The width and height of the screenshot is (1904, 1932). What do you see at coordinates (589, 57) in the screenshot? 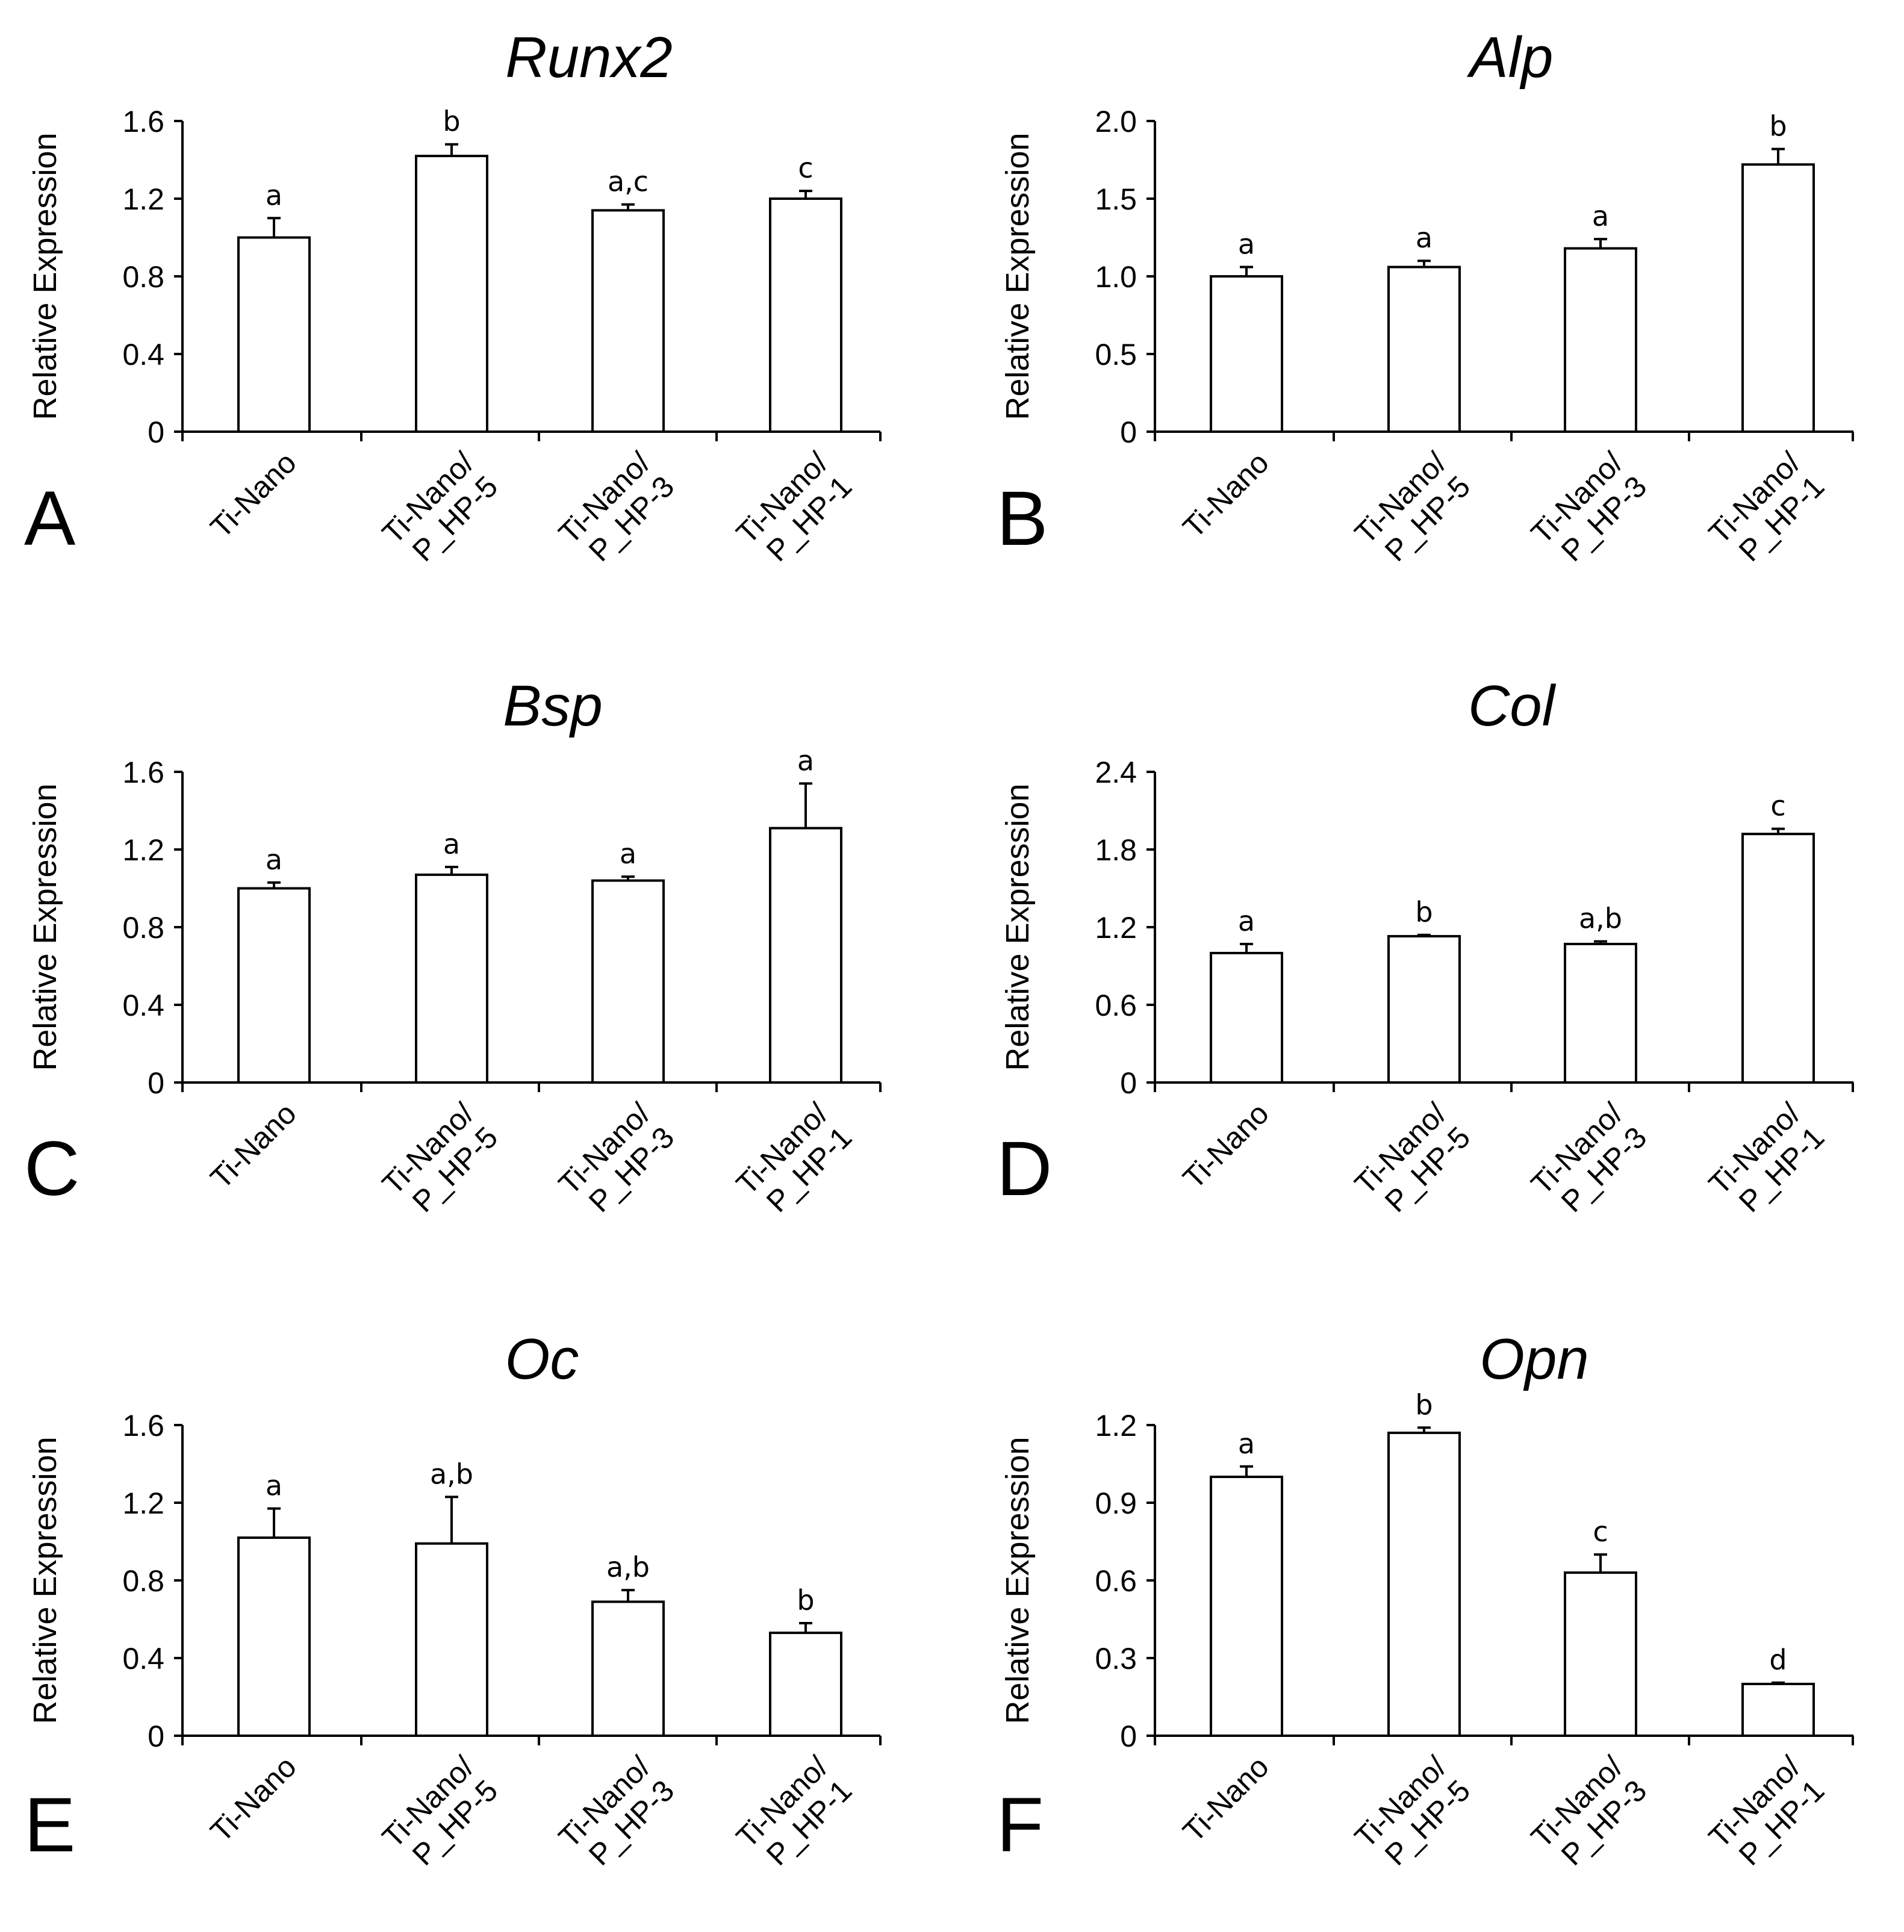
I see `chart-title: Runx2` at bounding box center [589, 57].